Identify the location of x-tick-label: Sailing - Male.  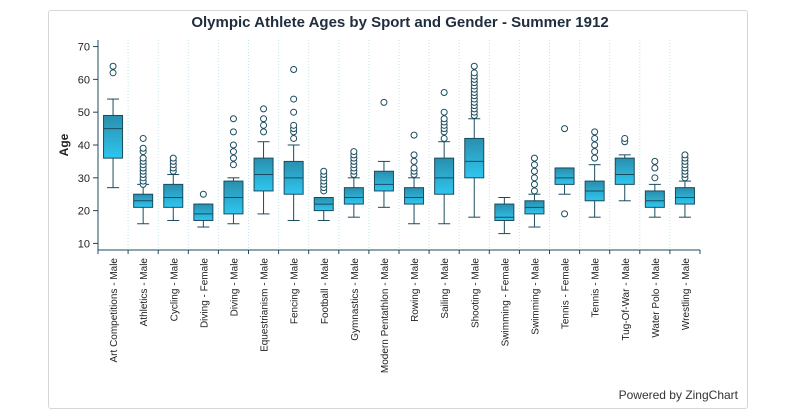
(445, 288).